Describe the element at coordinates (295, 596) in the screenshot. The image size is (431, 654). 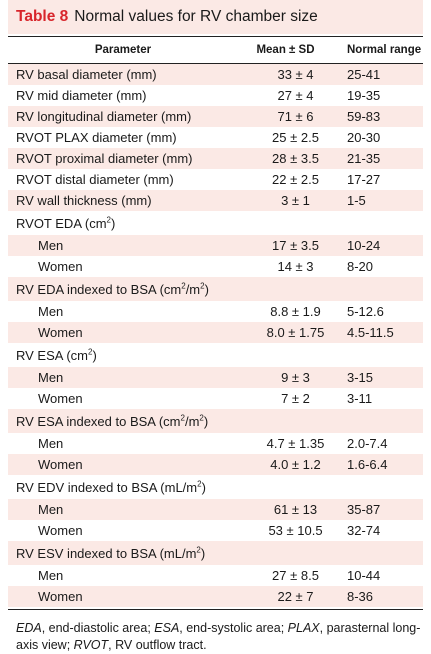
I see `cell-mean-sd: 22 ± 7` at that location.